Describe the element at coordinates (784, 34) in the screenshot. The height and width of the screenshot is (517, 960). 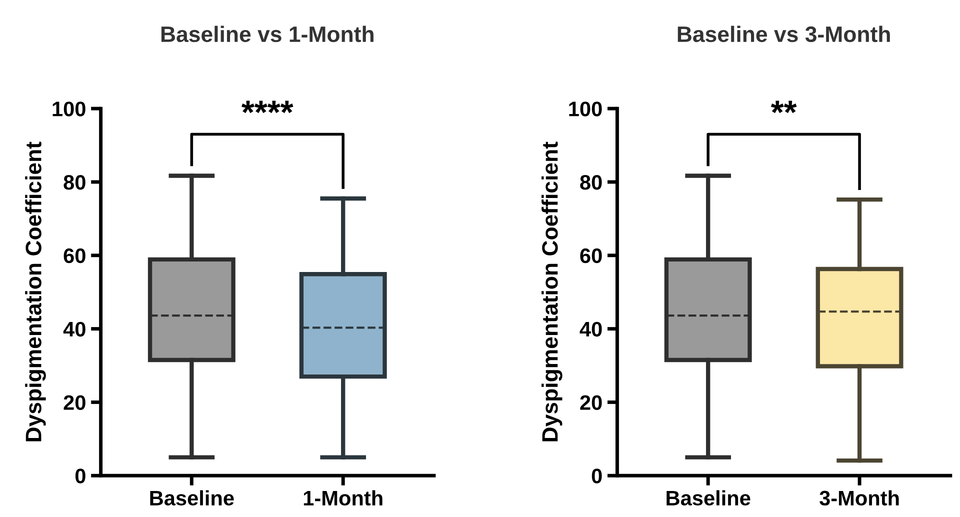
I see `chart-title: Baseline vs 3-Month` at that location.